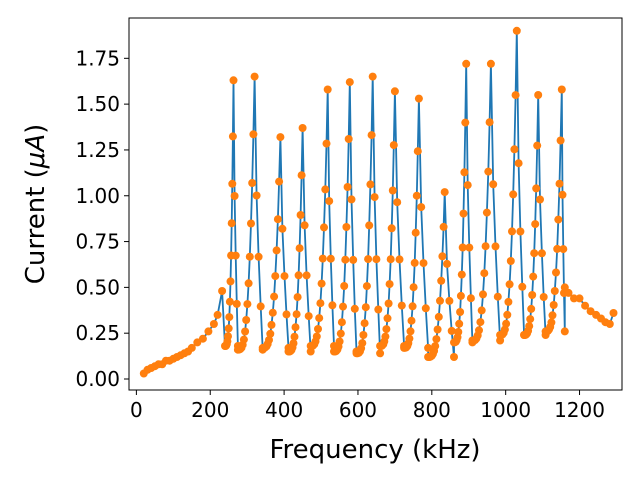  Describe the element at coordinates (97, 58) in the screenshot. I see `y-tick-label: 1.75` at that location.